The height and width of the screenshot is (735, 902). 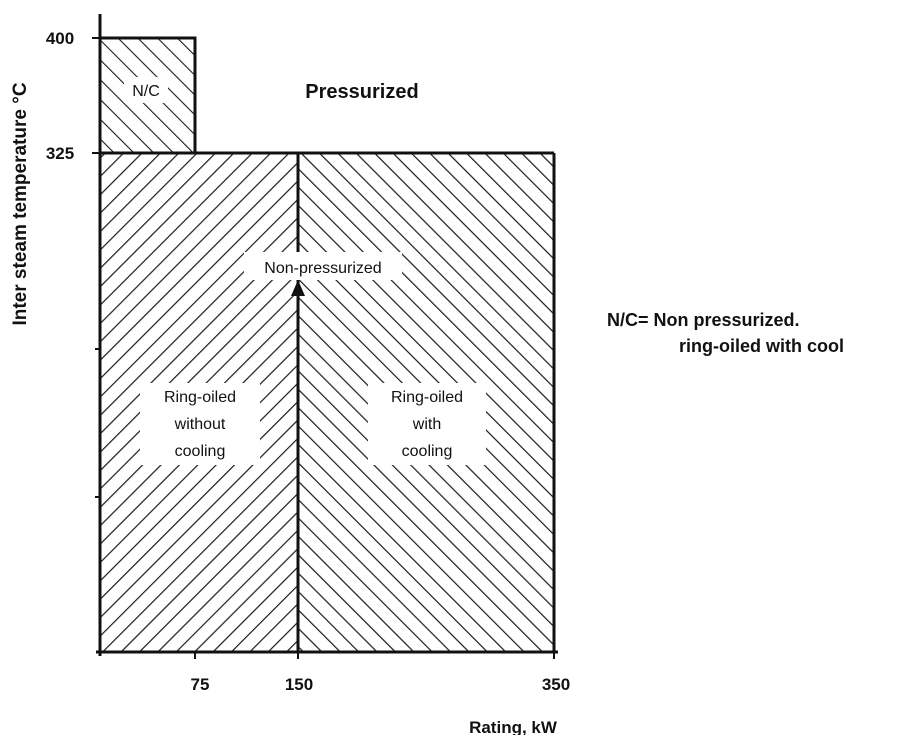 I want to click on with-cooling-line: Ring-oiled, so click(x=427, y=397).